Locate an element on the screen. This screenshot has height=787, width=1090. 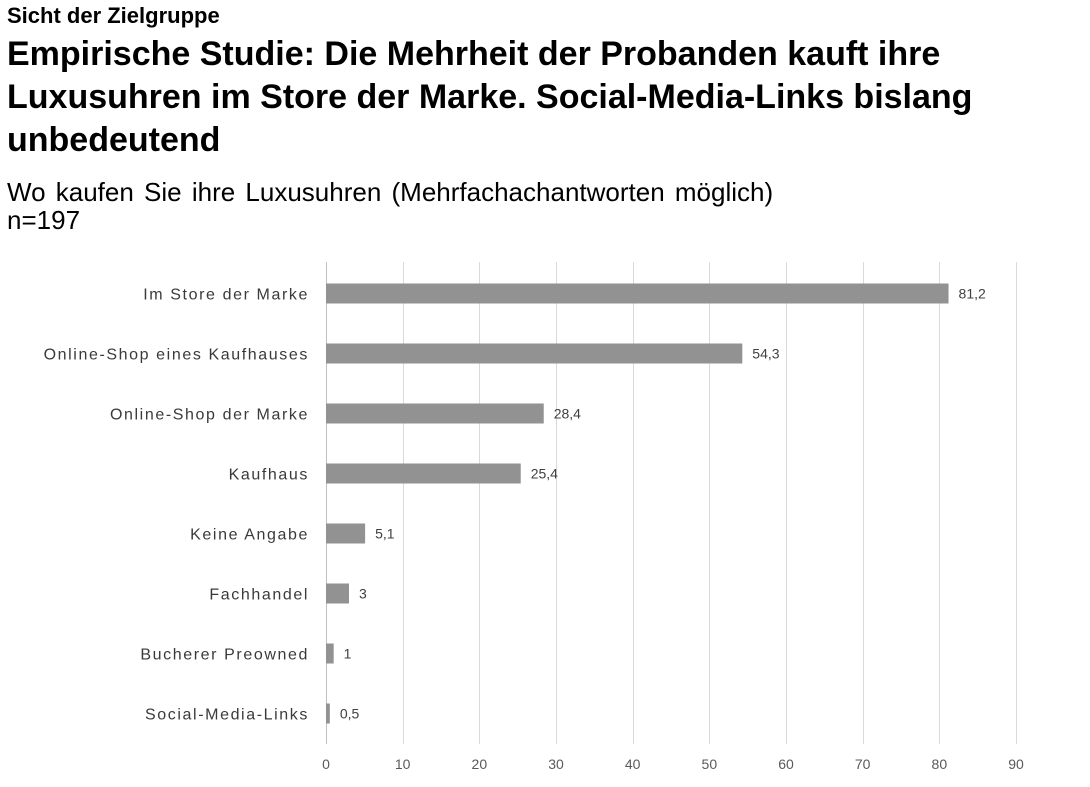
x-tick-label: 30 is located at coordinates (556, 764).